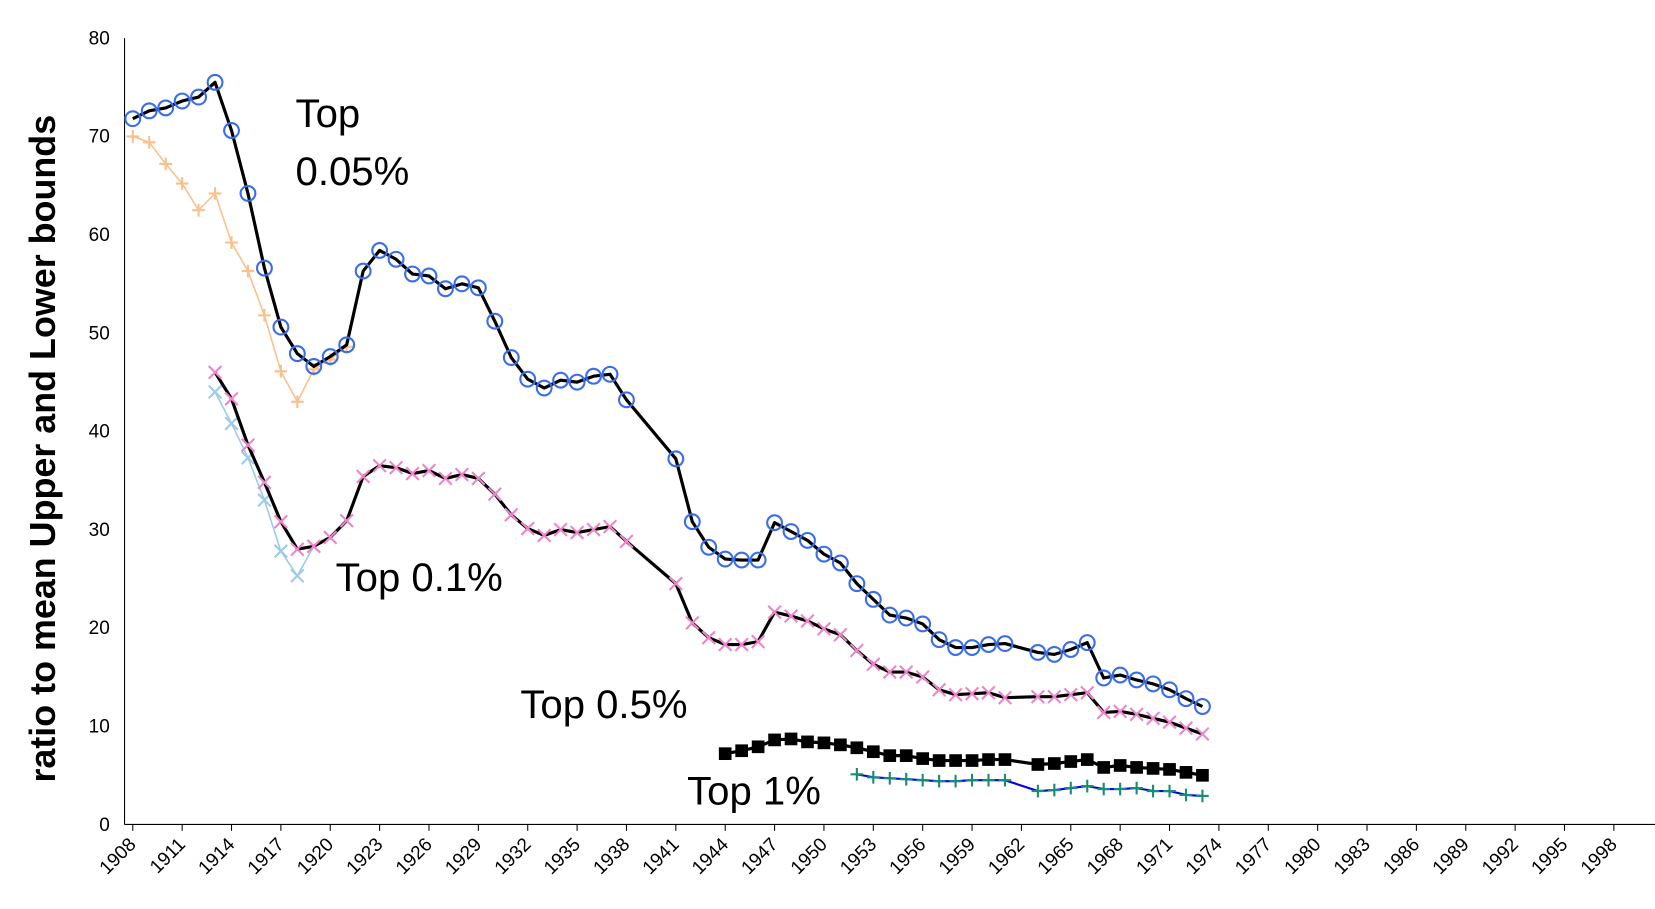 This screenshot has height=909, width=1655. I want to click on y-tick-label: 70, so click(99, 137).